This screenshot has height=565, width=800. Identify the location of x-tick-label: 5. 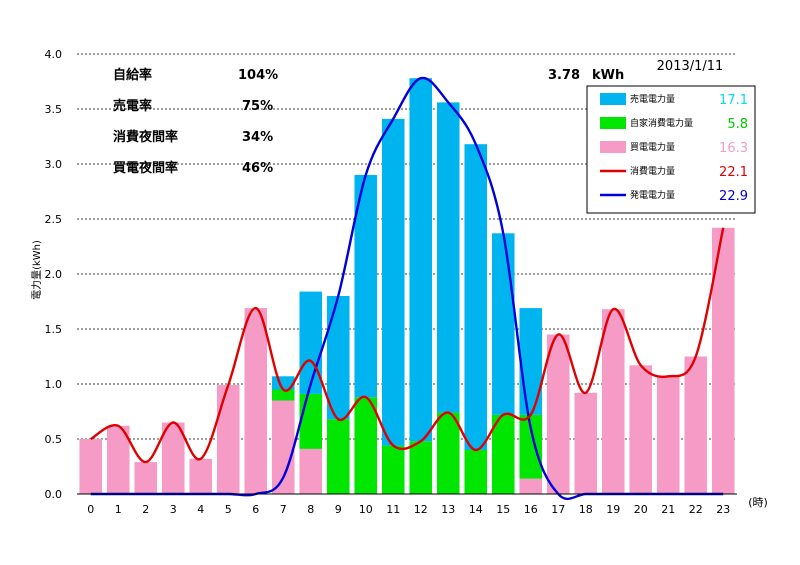
(228, 509).